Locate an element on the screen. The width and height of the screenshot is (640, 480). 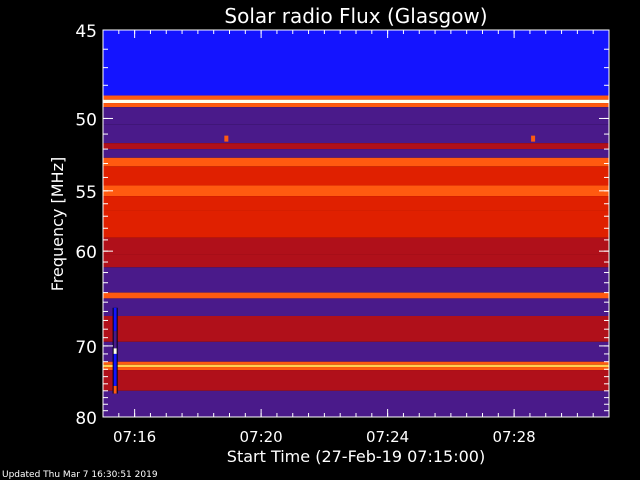
y-tick-label: 60 is located at coordinates (86, 253).